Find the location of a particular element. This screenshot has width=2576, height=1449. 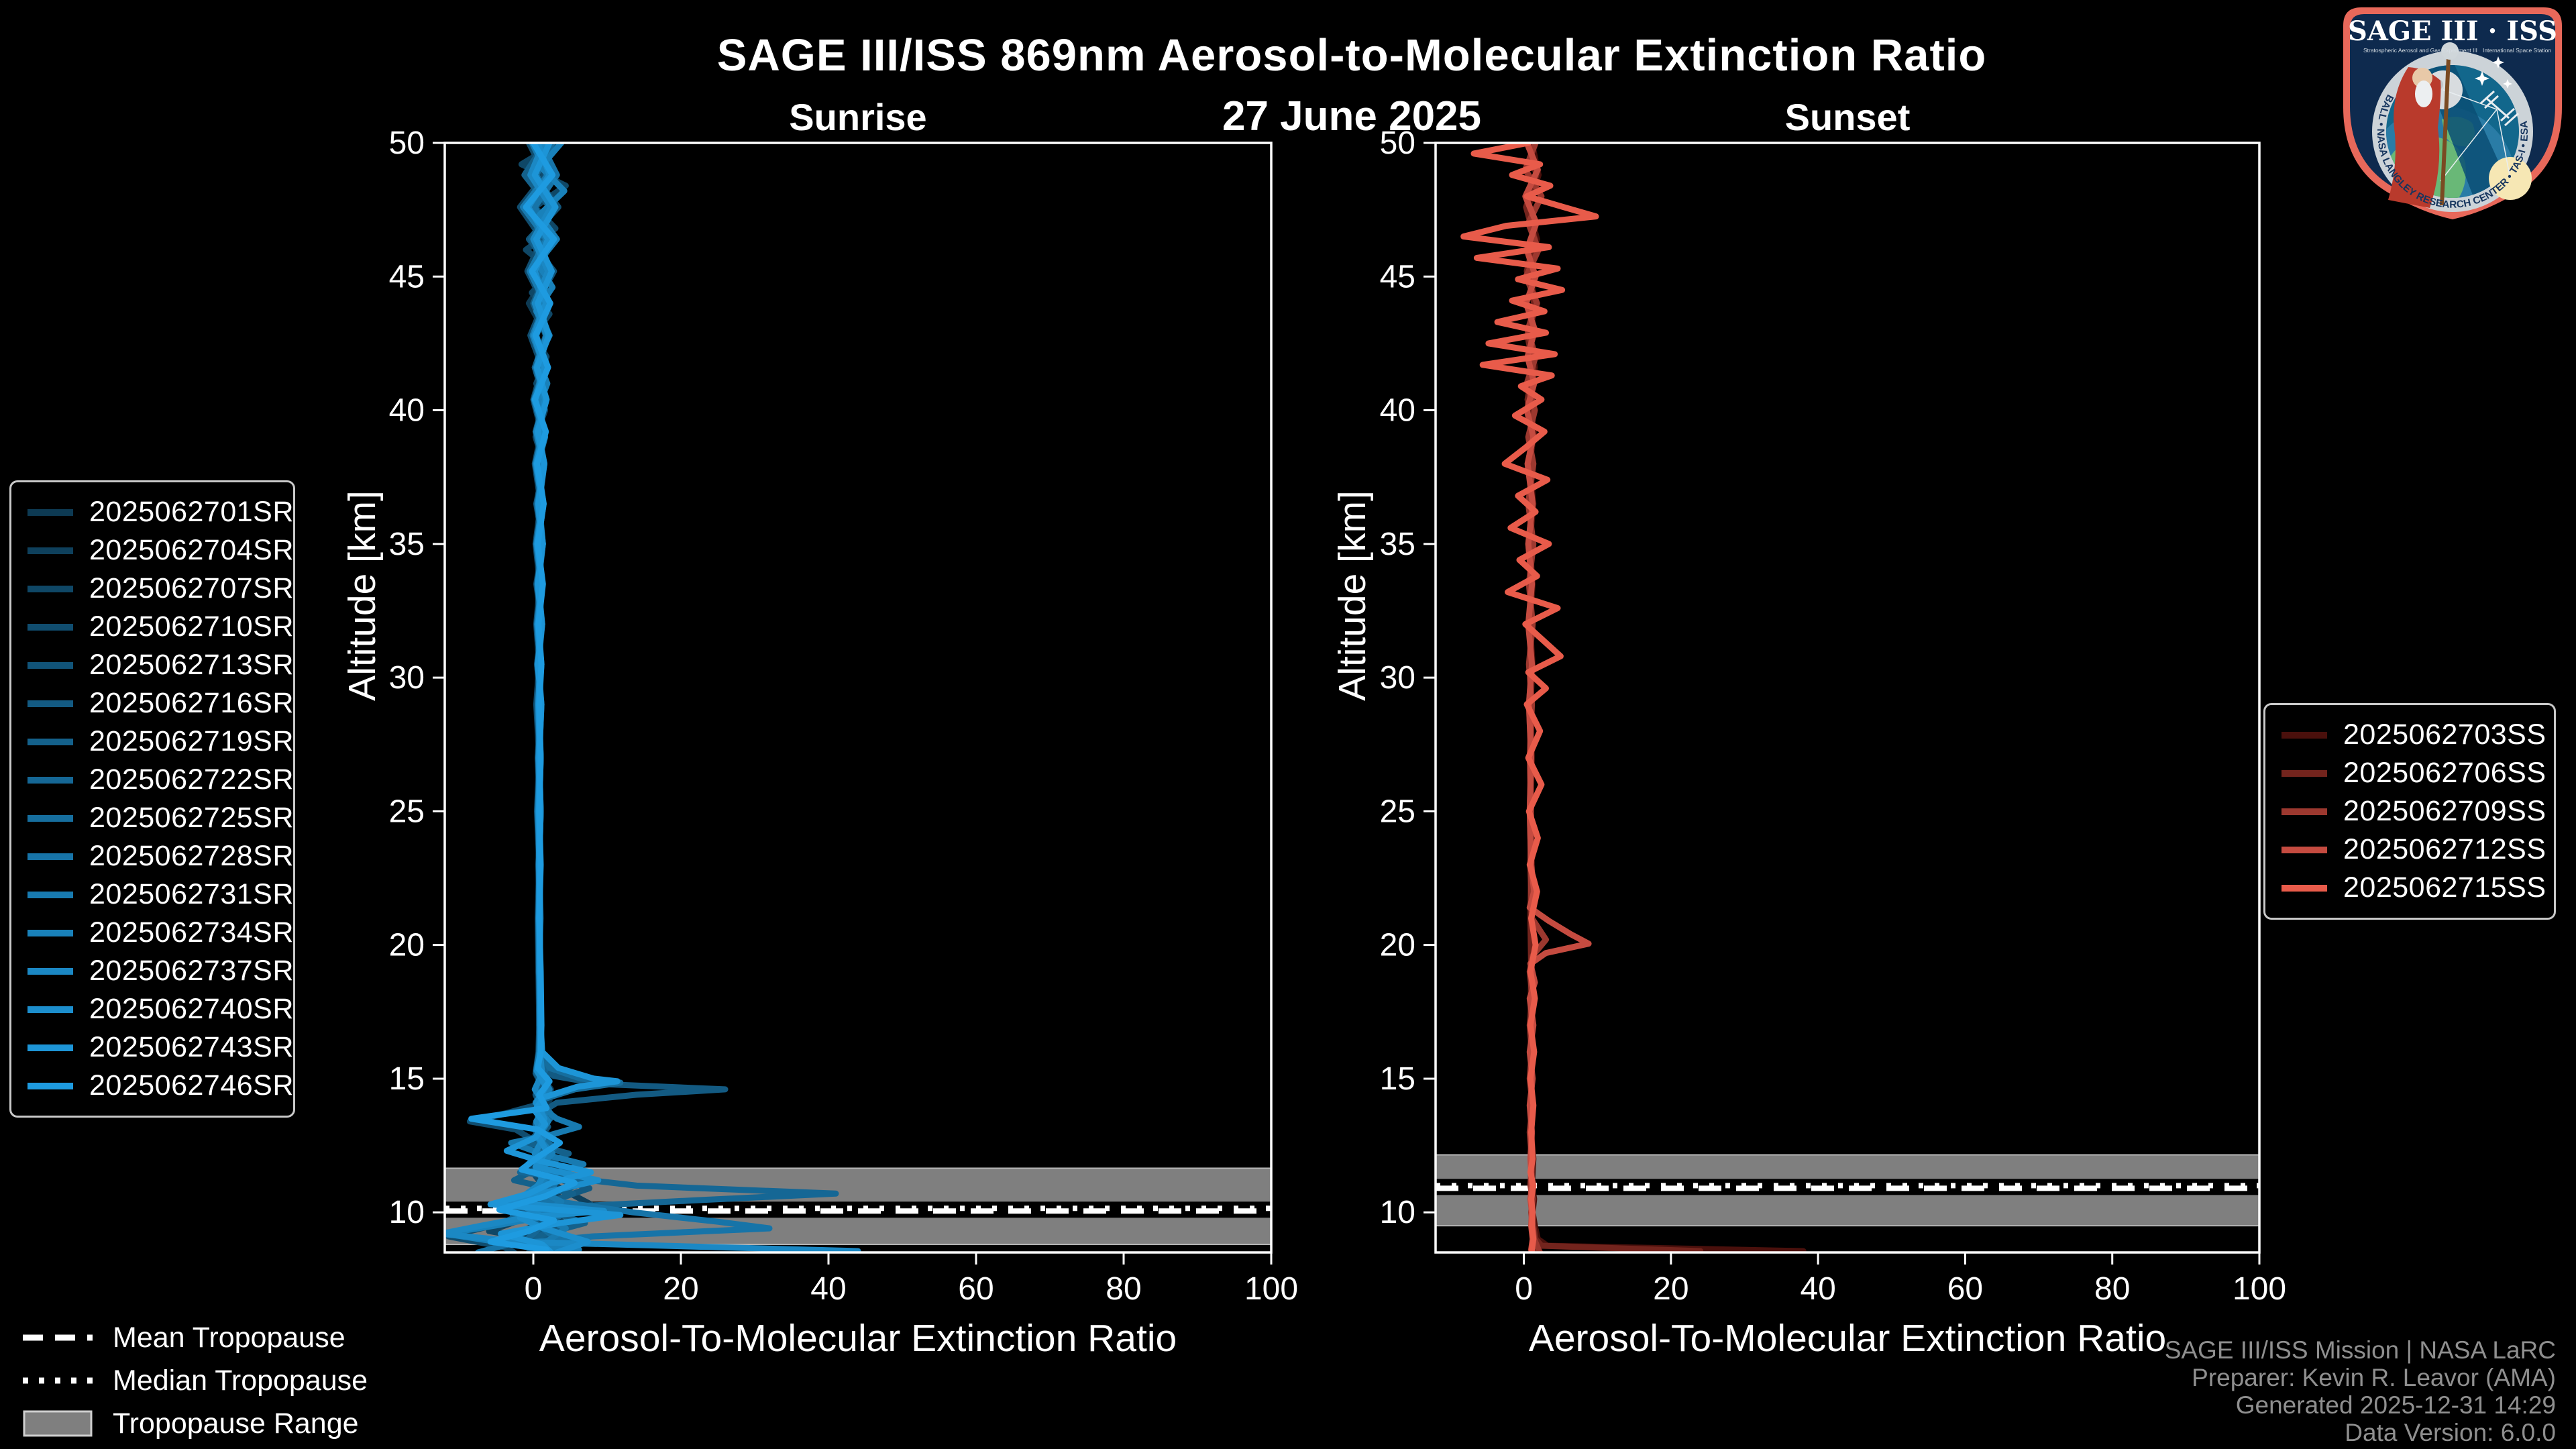

attribution-preparer: Preparer: Kevin R. Leavor (AMA) is located at coordinates (2374, 1377).